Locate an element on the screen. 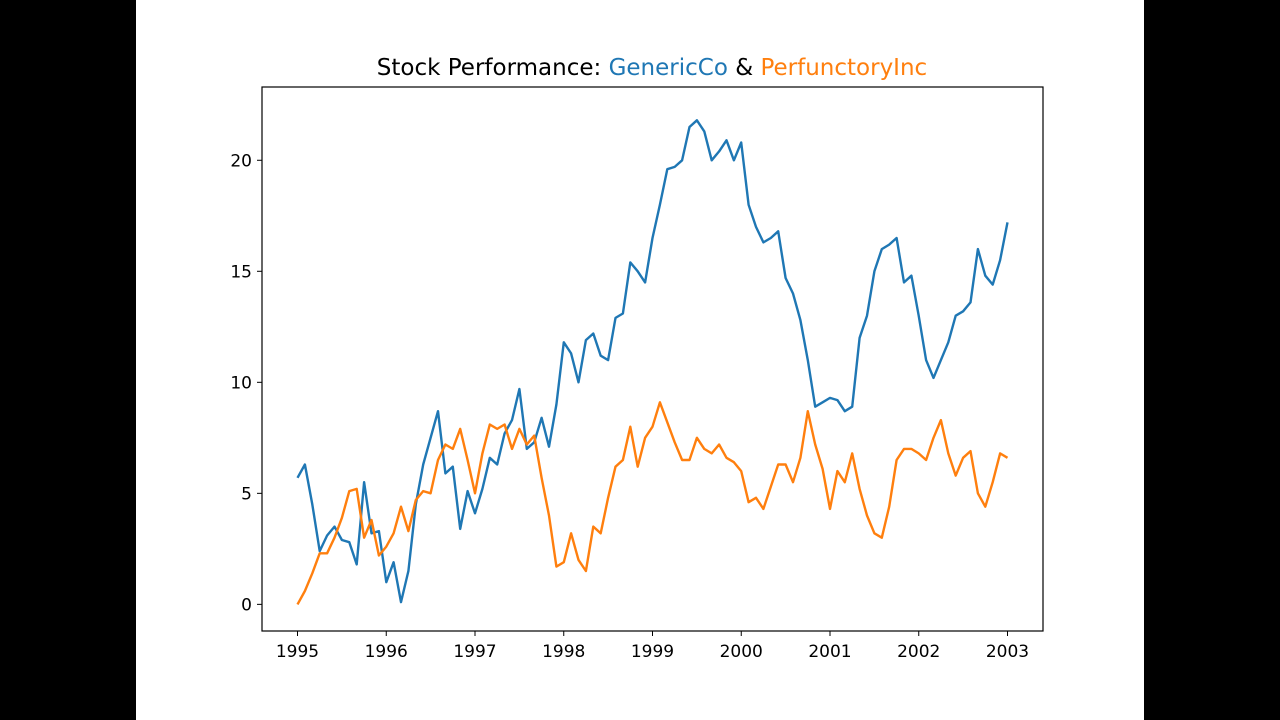 The height and width of the screenshot is (720, 1280). y-axis: 0 5 10 15 20 is located at coordinates (246, 383).